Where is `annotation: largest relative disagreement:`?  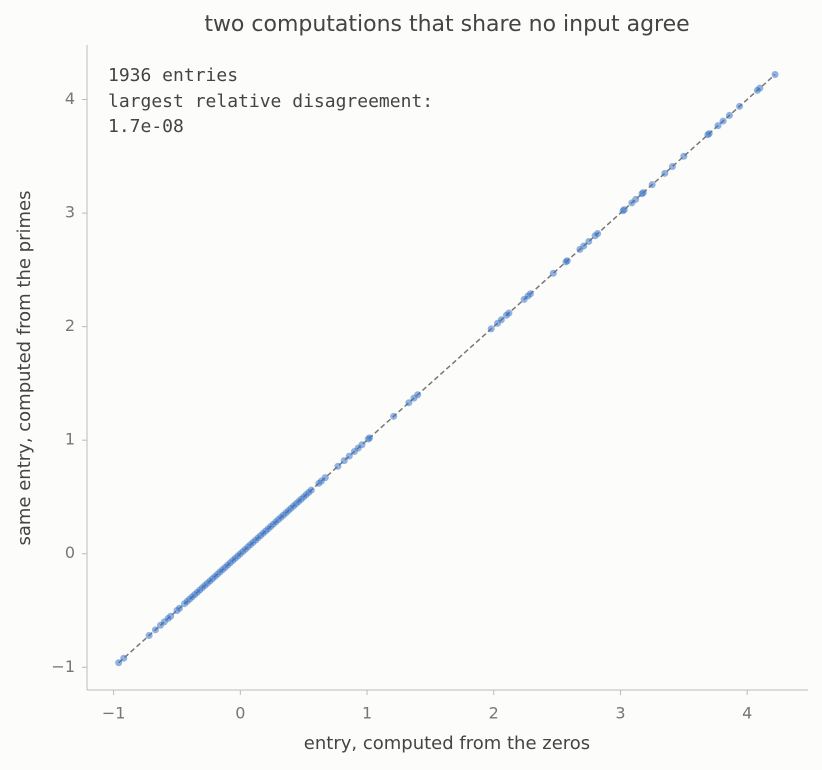 annotation: largest relative disagreement: is located at coordinates (270, 101).